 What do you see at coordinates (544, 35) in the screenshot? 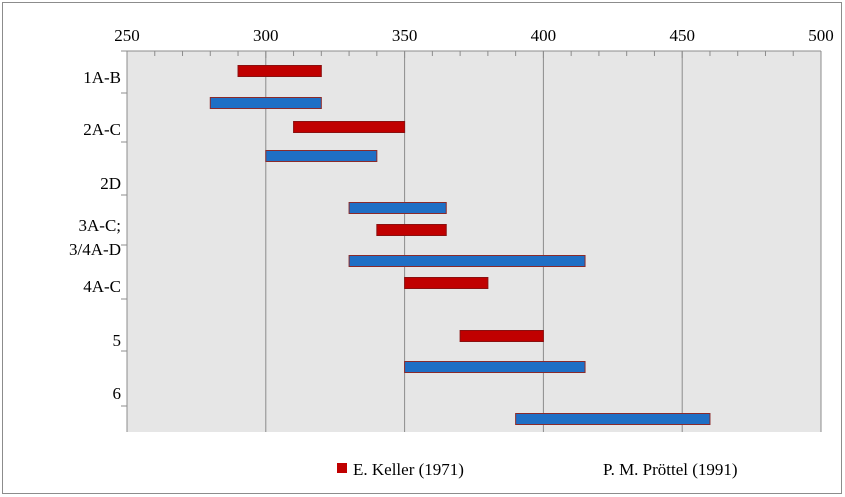
I see `x-tick-label: 400` at bounding box center [544, 35].